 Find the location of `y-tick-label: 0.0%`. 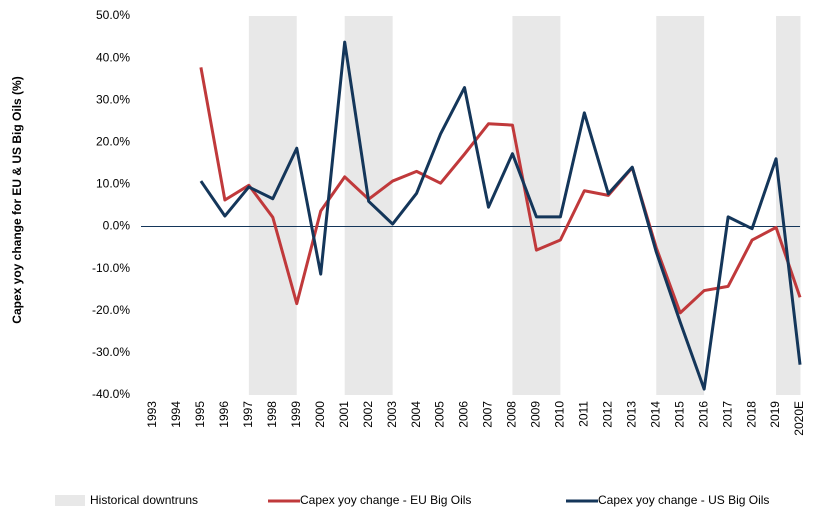

y-tick-label: 0.0% is located at coordinates (117, 226).